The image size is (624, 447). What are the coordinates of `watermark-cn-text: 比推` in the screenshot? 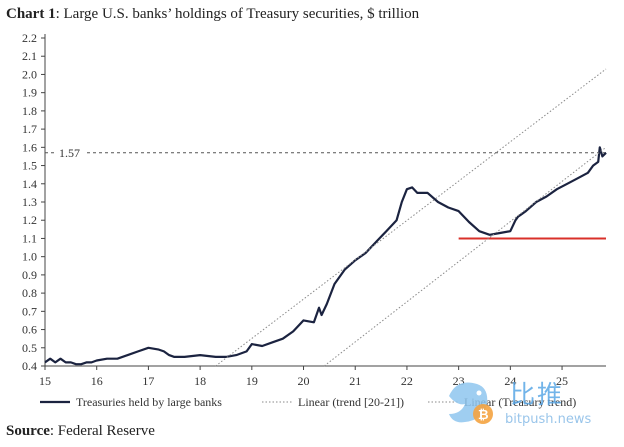 It's located at (537, 394).